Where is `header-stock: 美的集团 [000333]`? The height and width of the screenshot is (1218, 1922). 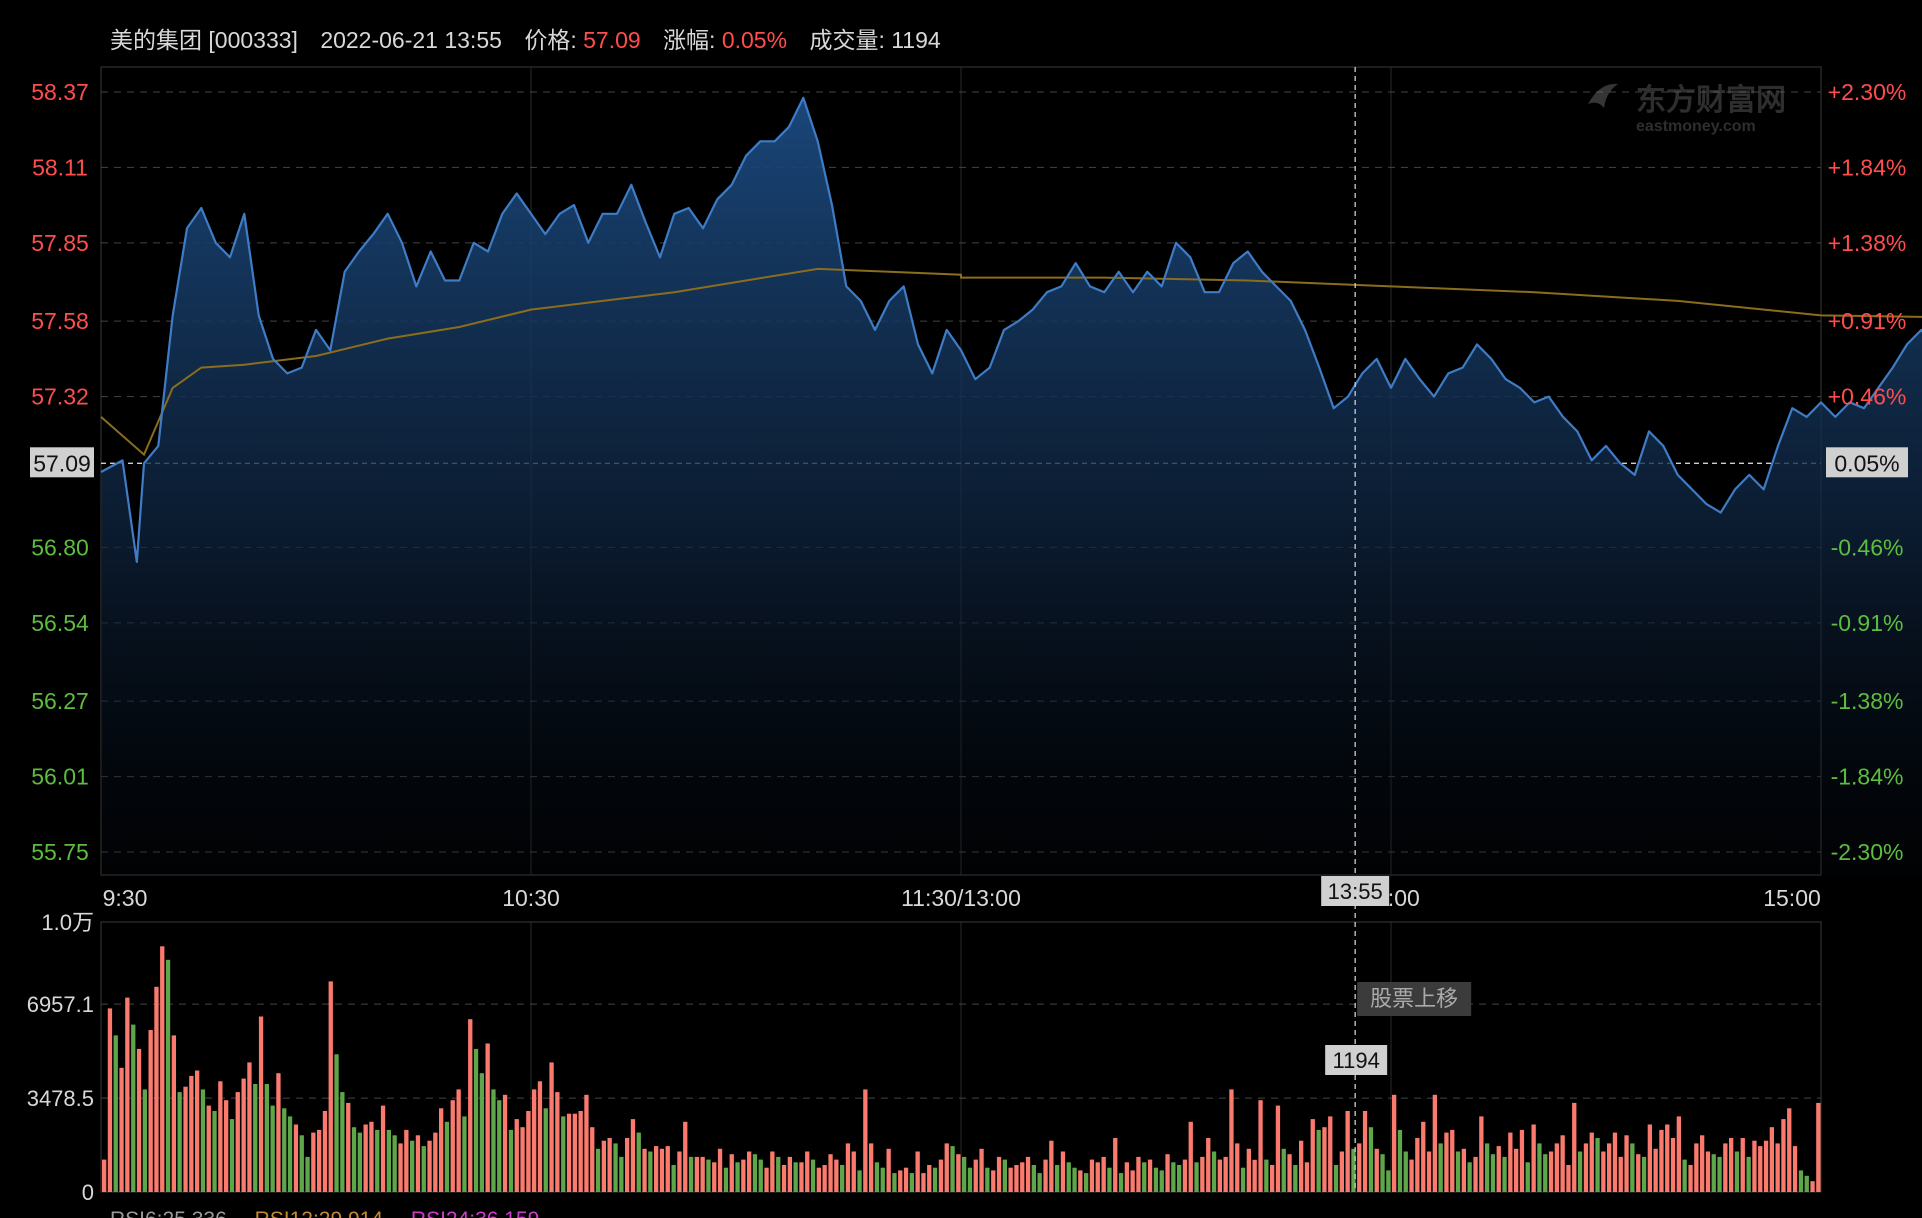
header-stock: 美的集团 [000333] is located at coordinates (204, 40).